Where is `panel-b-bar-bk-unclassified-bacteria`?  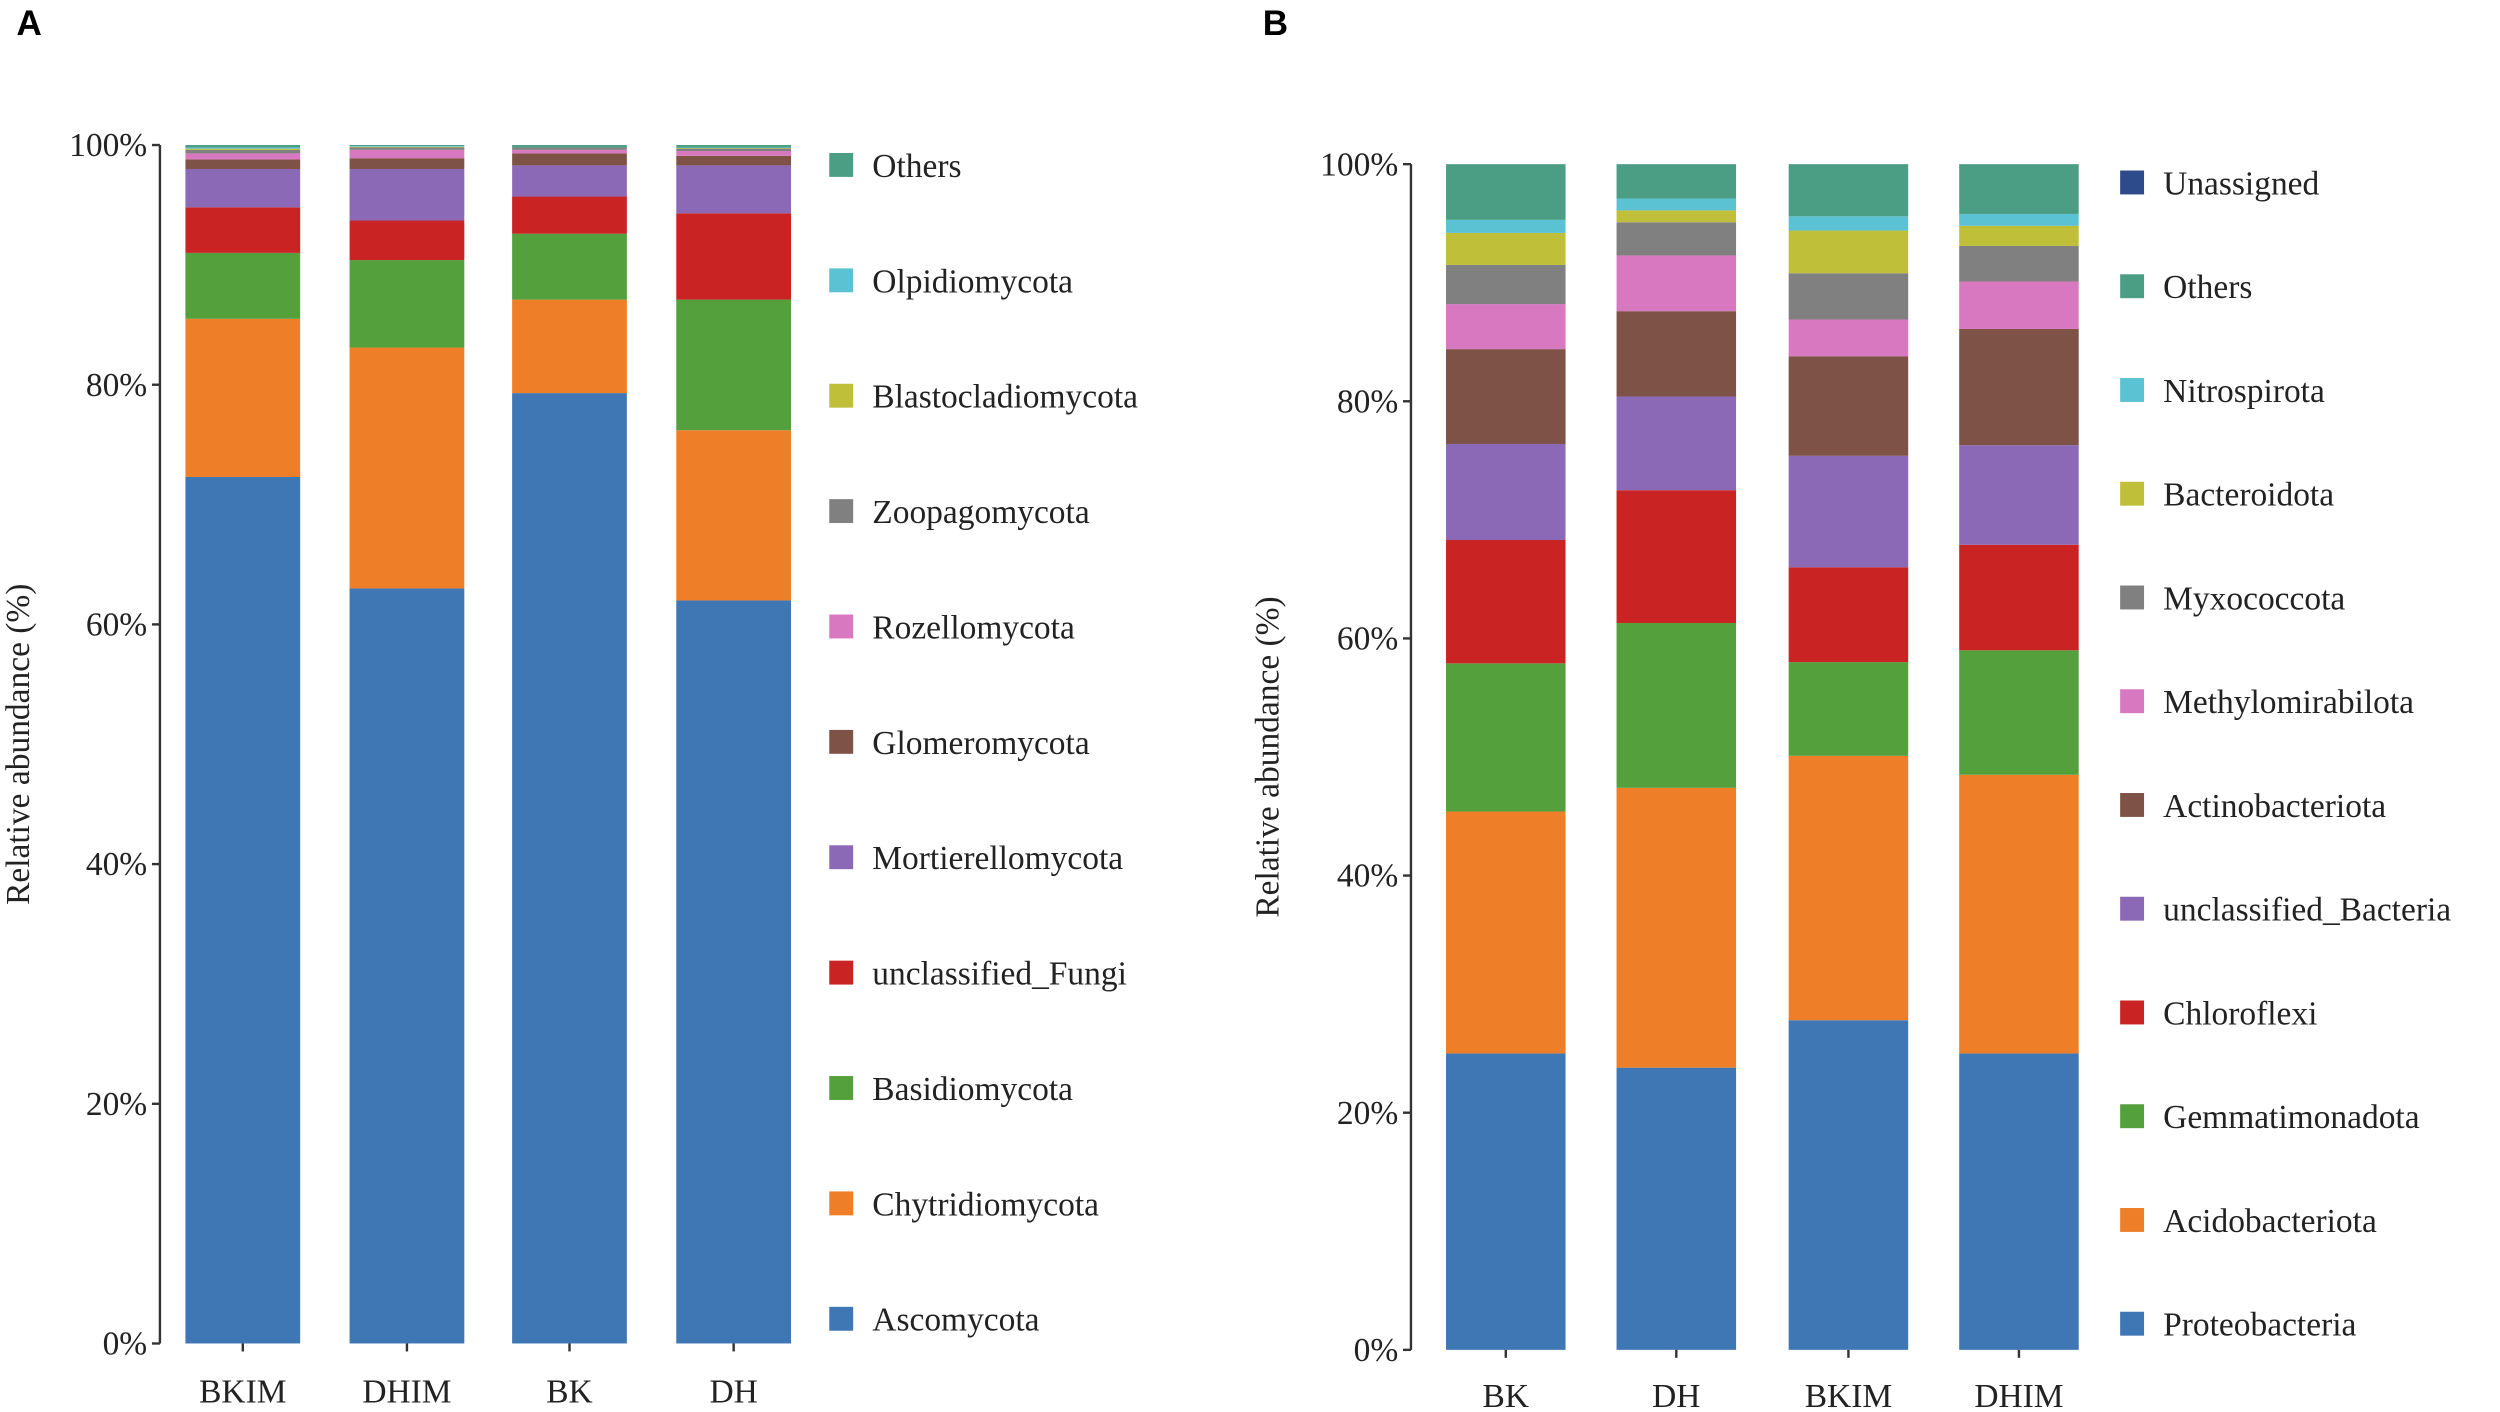 panel-b-bar-bk-unclassified-bacteria is located at coordinates (1506, 492).